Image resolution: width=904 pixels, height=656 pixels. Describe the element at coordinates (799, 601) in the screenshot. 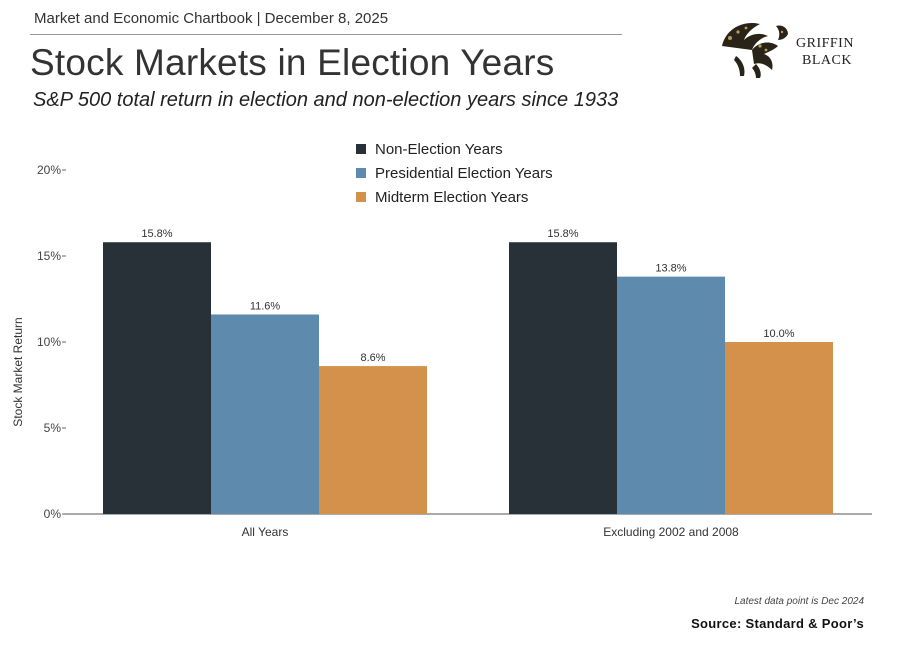

I see `data-footnote: Latest data point is Dec 2024` at that location.